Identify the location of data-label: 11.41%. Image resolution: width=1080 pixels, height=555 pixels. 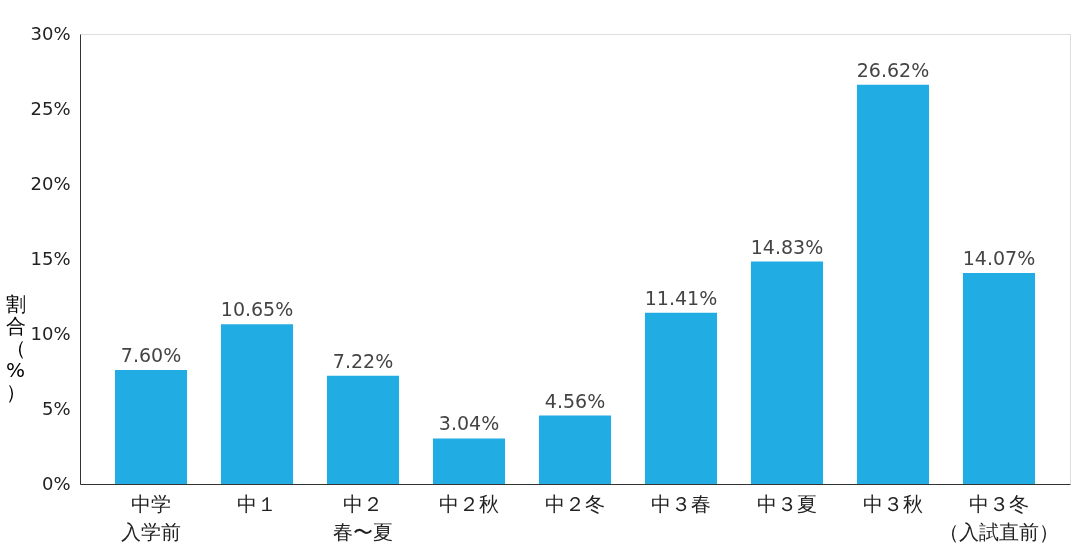
(681, 297).